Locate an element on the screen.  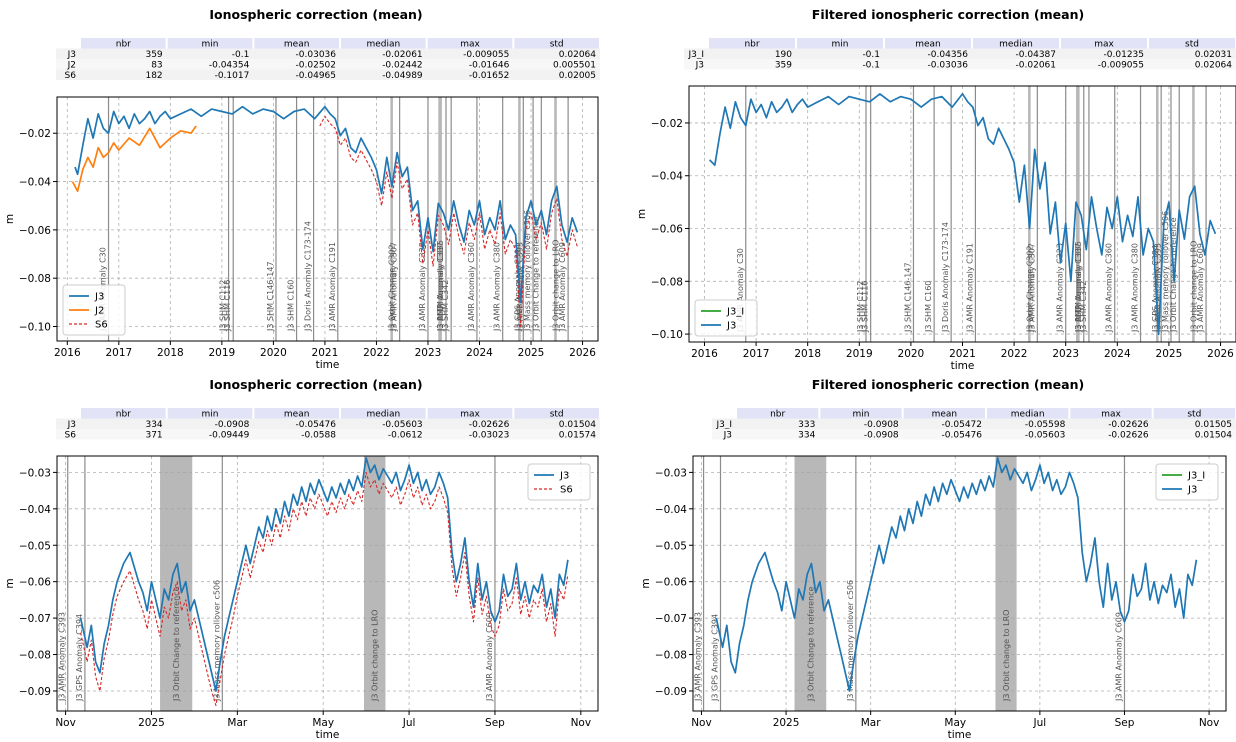
x-tick-label: 2025 is located at coordinates (786, 723).